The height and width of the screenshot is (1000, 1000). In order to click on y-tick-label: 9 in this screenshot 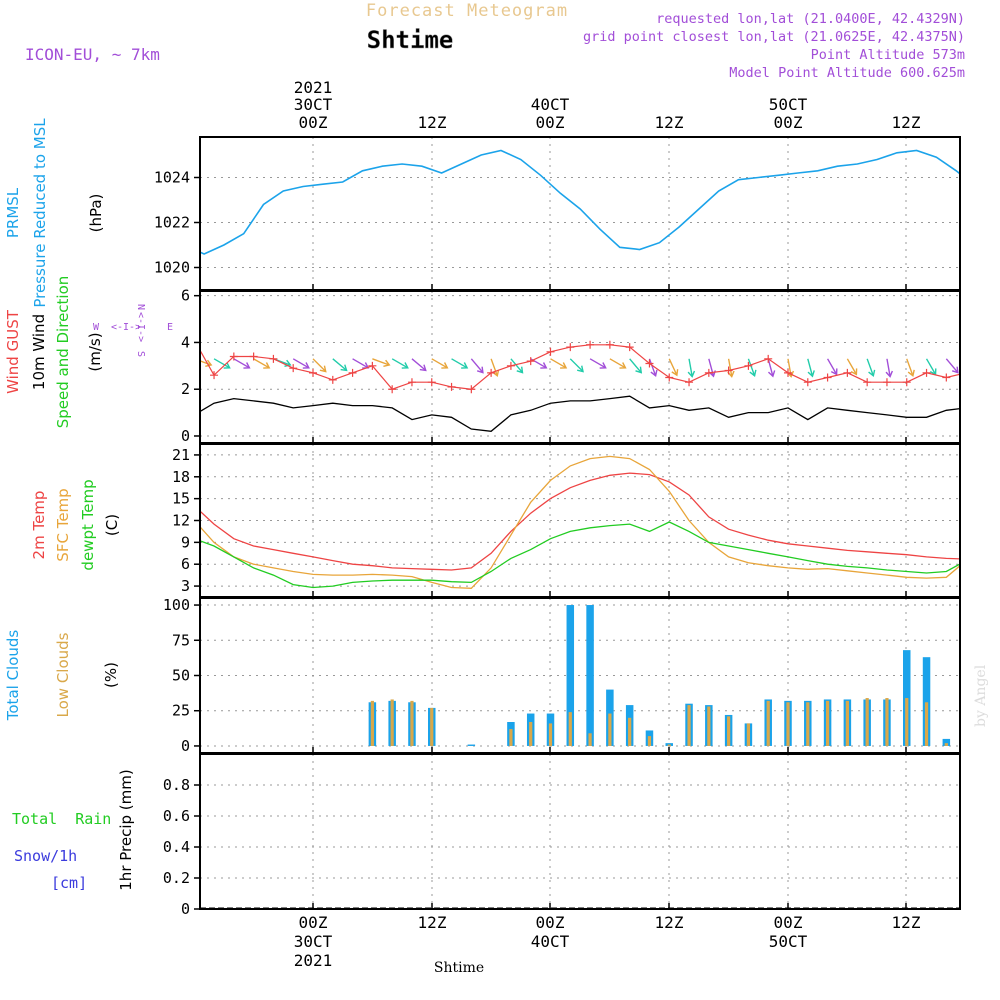, I will do `click(185, 542)`.